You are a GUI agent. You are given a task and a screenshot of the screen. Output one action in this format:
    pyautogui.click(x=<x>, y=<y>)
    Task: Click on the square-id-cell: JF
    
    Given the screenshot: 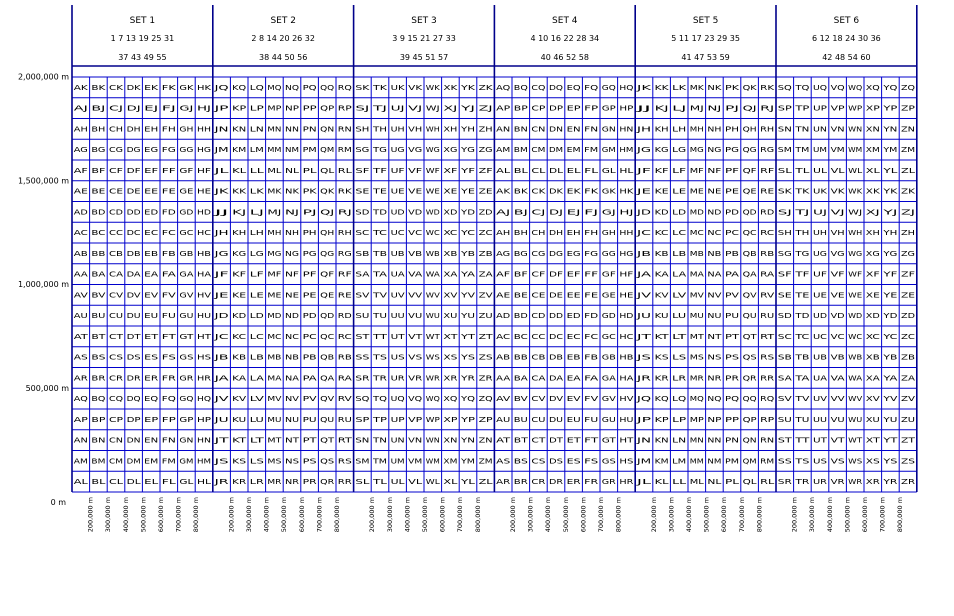 What is the action you would take?
    pyautogui.click(x=643, y=171)
    